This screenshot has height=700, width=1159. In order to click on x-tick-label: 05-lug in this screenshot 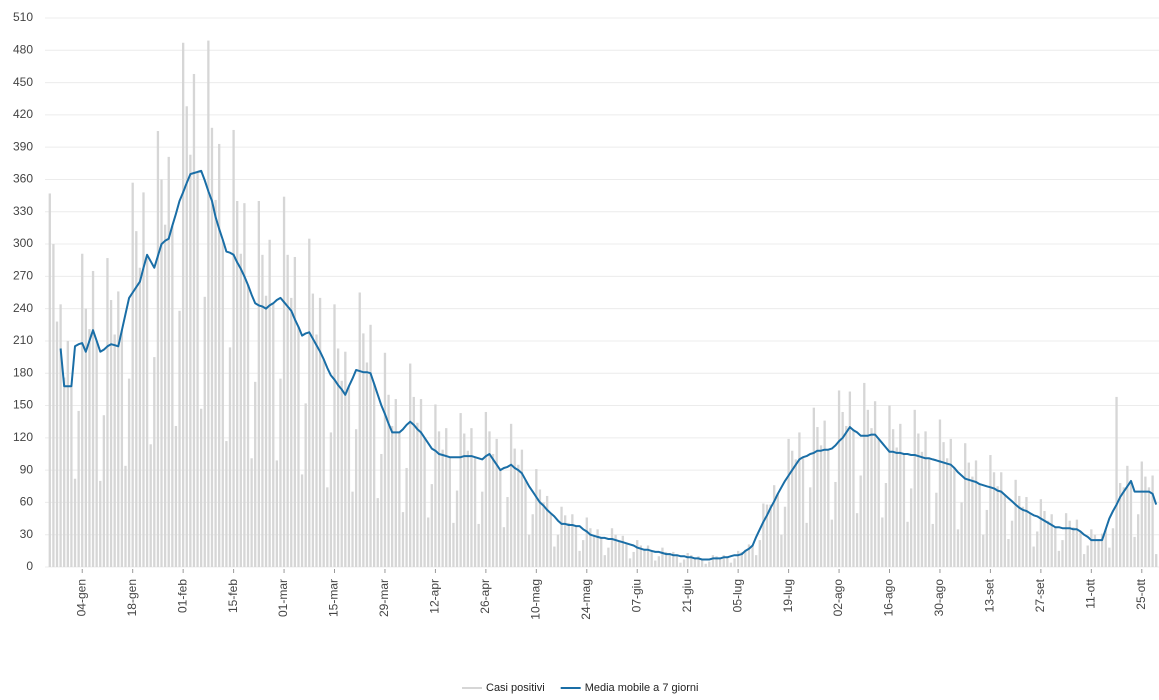, I will do `click(737, 595)`.